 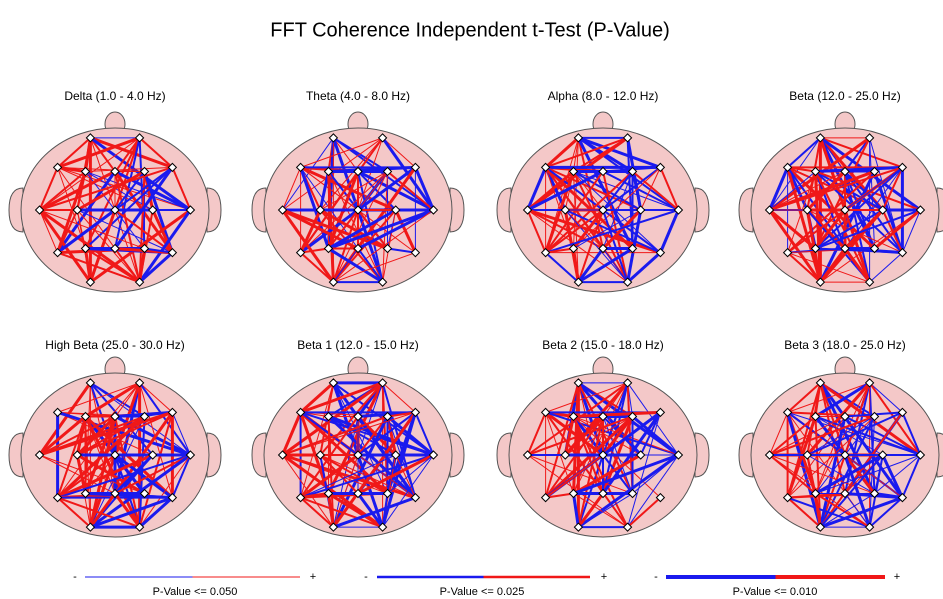 What do you see at coordinates (482, 592) in the screenshot?
I see `legend-label: P-Value <= 0.025` at bounding box center [482, 592].